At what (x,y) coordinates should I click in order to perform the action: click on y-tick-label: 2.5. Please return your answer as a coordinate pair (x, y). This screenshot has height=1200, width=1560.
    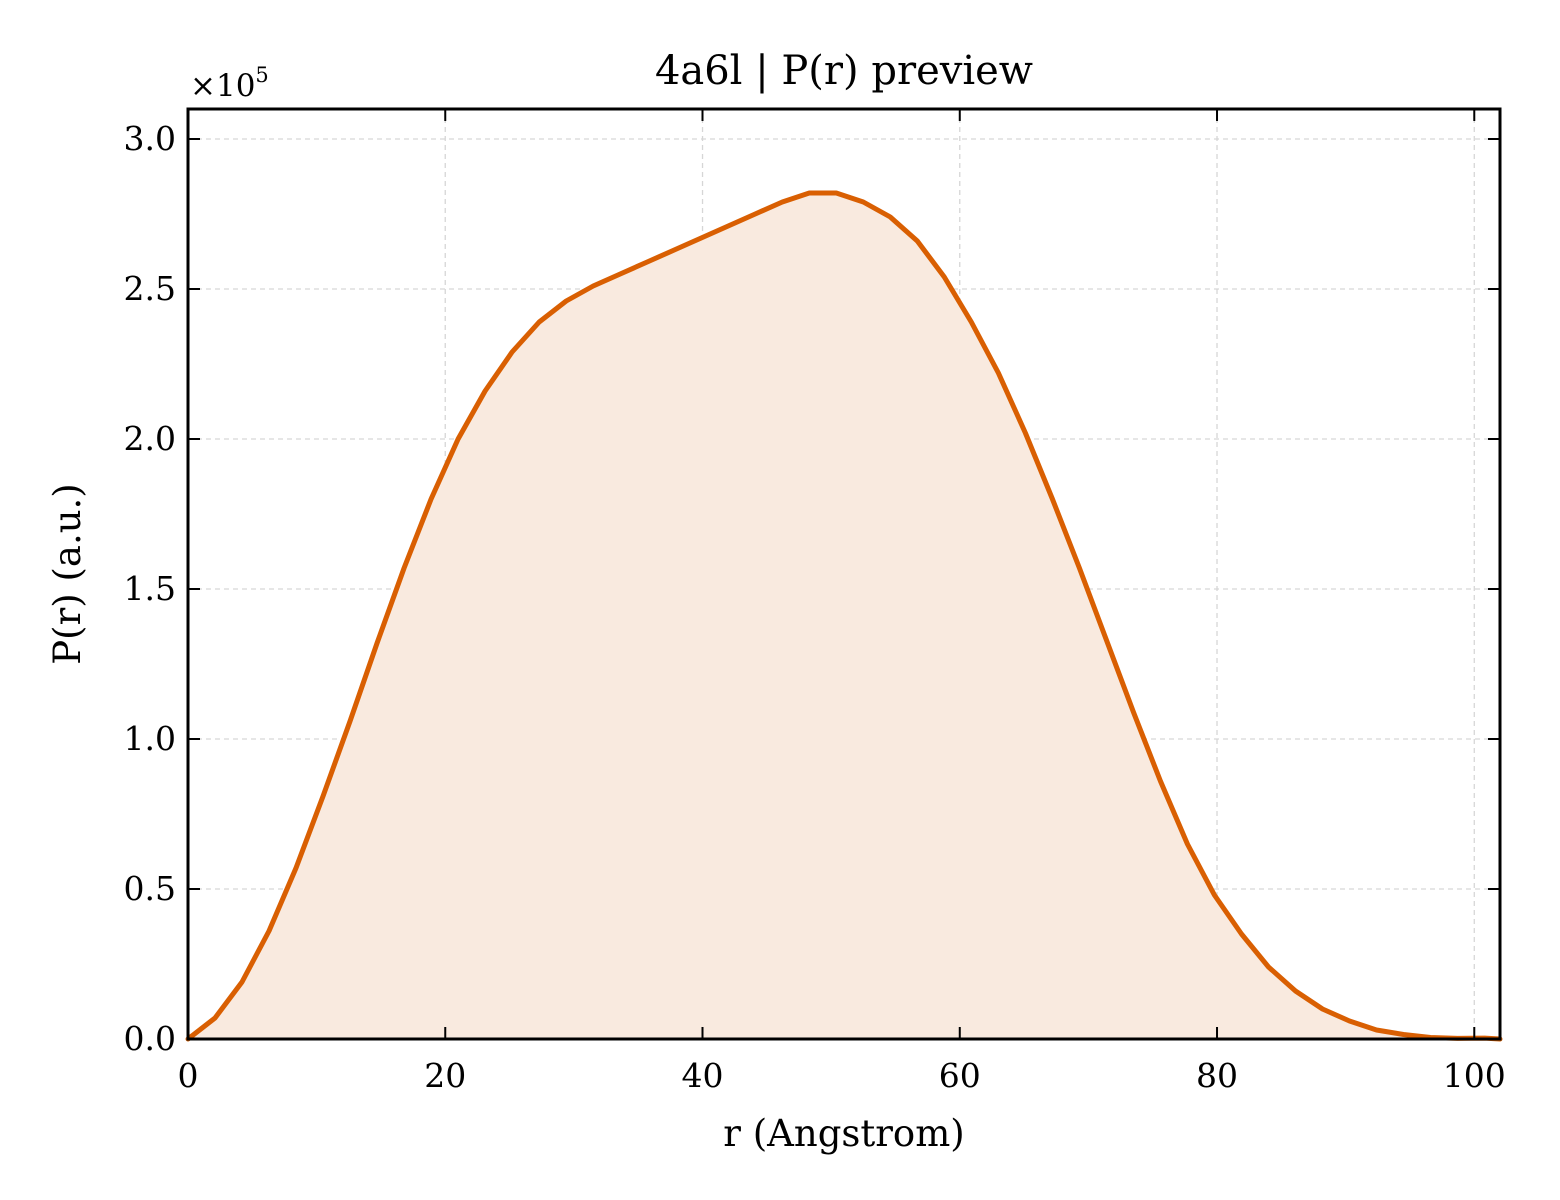
    Looking at the image, I should click on (150, 288).